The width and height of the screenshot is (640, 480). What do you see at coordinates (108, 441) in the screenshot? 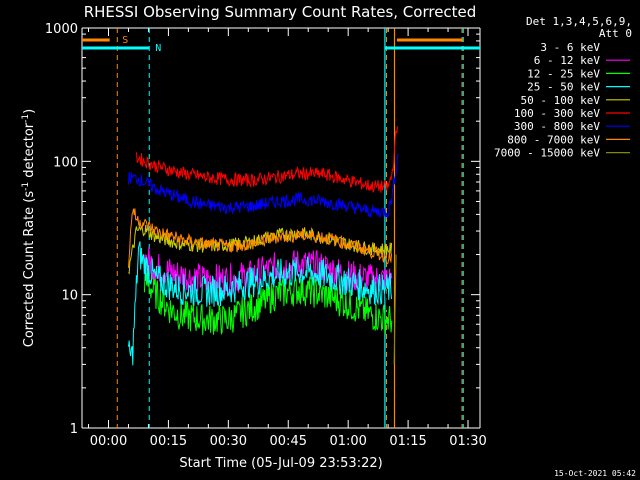
I see `x-tick-label-0: 00:00` at bounding box center [108, 441].